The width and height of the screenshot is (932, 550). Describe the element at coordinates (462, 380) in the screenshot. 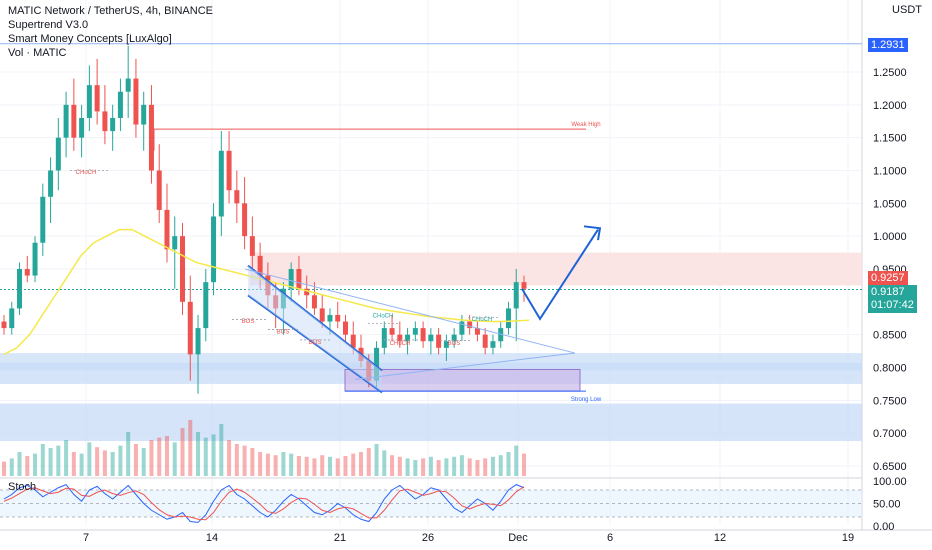

I see `order-block` at that location.